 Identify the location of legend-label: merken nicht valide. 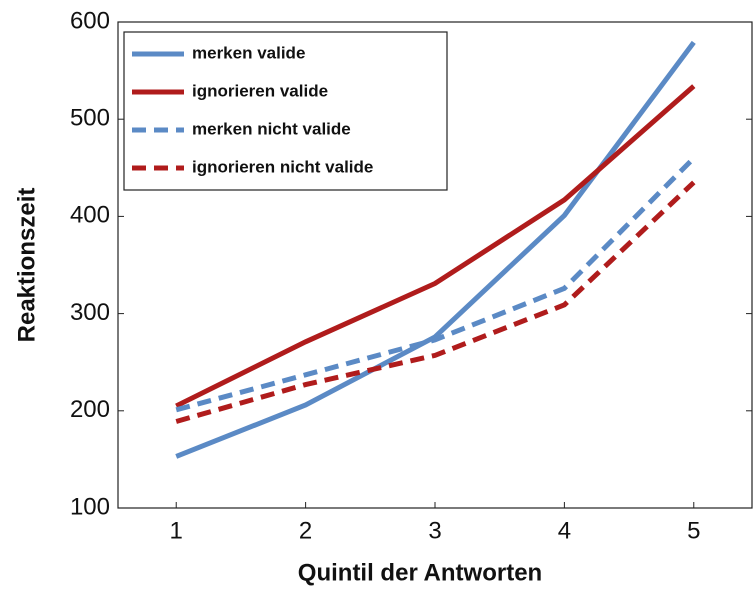
(271, 128).